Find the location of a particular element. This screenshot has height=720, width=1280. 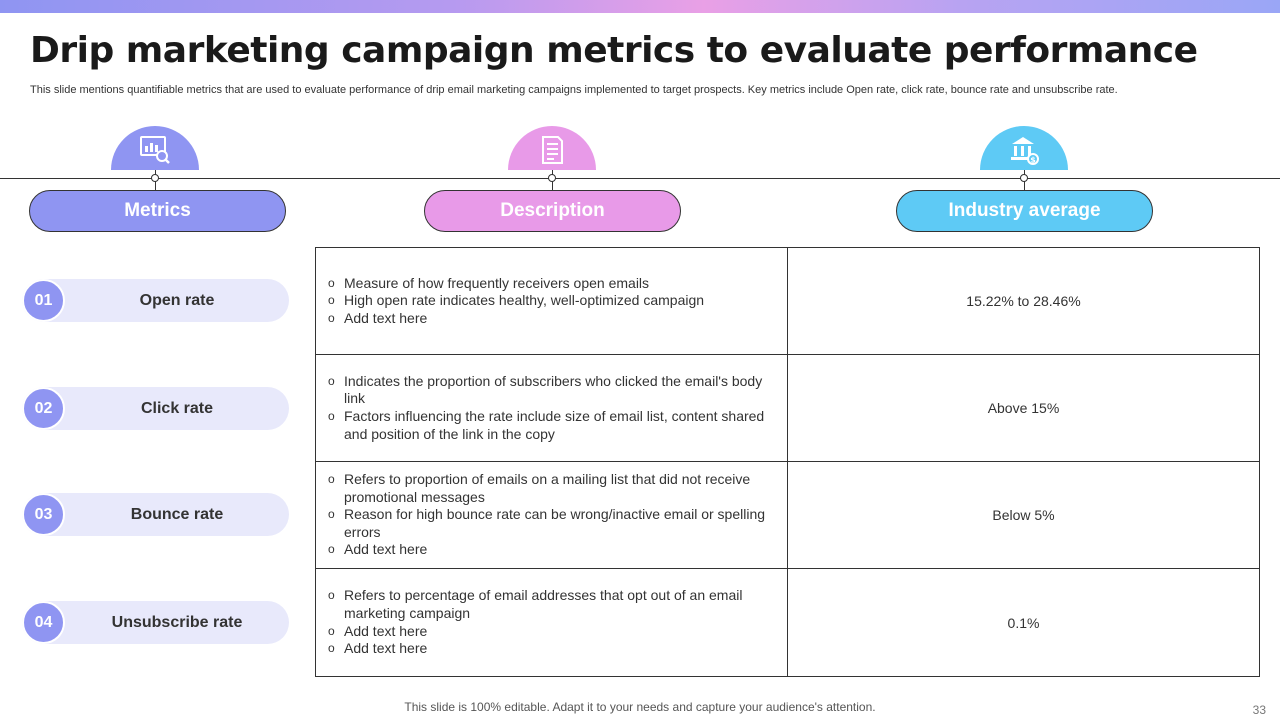

metric-number: 01 is located at coordinates (43, 300).